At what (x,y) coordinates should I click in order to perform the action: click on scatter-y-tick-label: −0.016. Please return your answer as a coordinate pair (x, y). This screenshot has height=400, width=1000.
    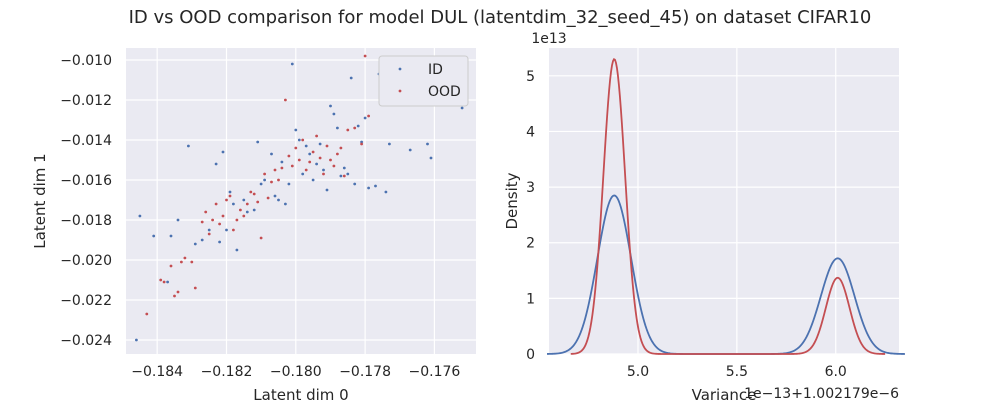
    Looking at the image, I should click on (86, 181).